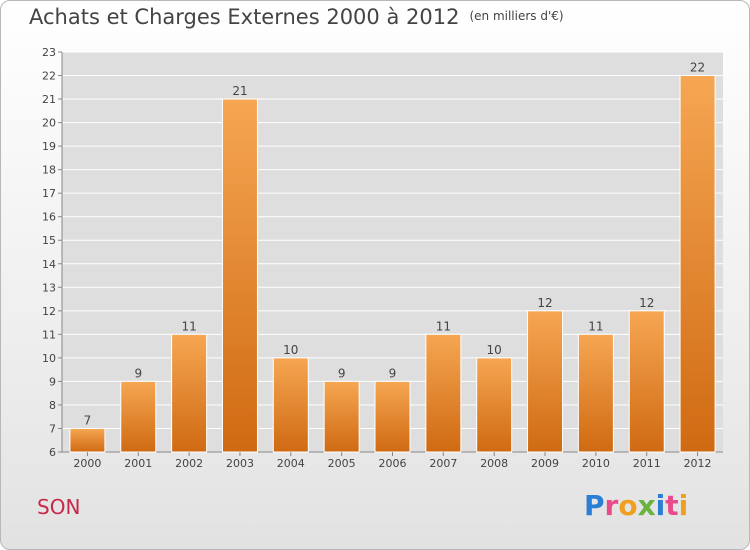 The width and height of the screenshot is (750, 550). What do you see at coordinates (49, 170) in the screenshot?
I see `y-tick-label: 18` at bounding box center [49, 170].